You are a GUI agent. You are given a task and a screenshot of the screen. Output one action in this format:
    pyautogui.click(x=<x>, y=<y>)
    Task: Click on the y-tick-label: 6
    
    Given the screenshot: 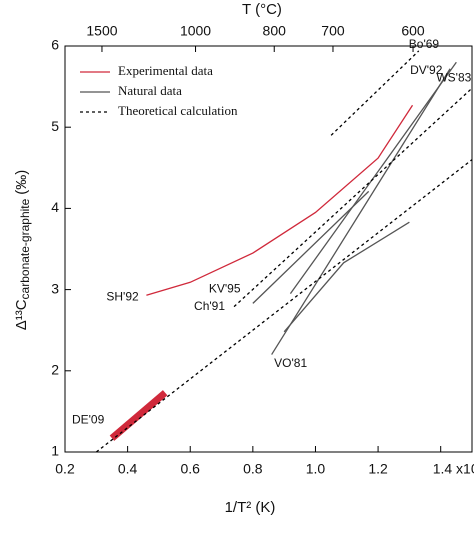 What is the action you would take?
    pyautogui.click(x=55, y=45)
    